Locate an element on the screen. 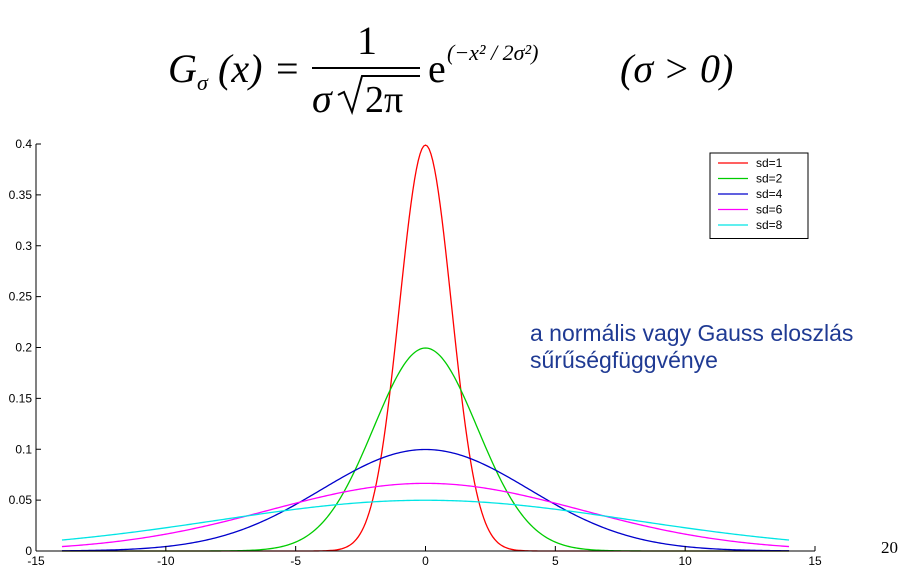 This screenshot has height=588, width=912. y-tick-label: 0.05 is located at coordinates (21, 500).